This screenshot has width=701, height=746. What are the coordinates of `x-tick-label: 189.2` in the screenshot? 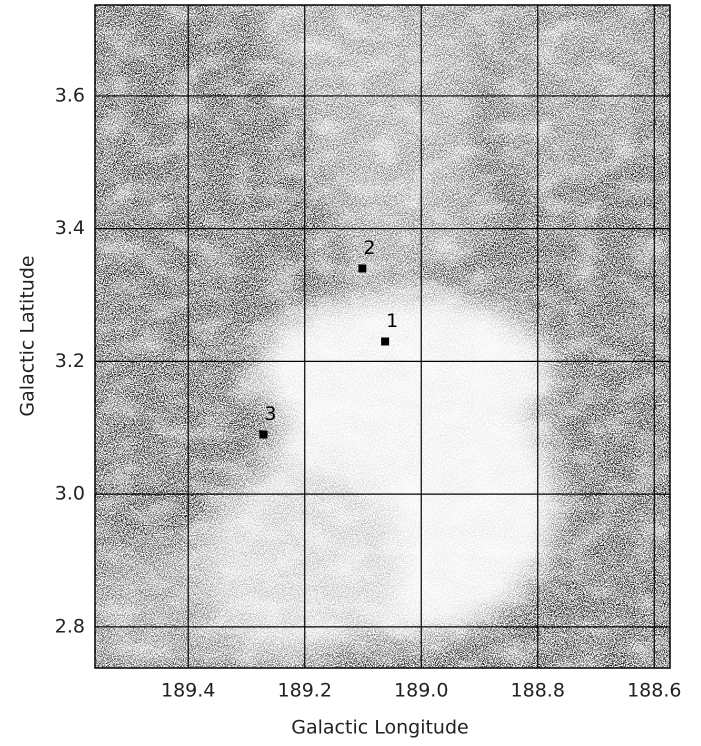 It's located at (305, 691).